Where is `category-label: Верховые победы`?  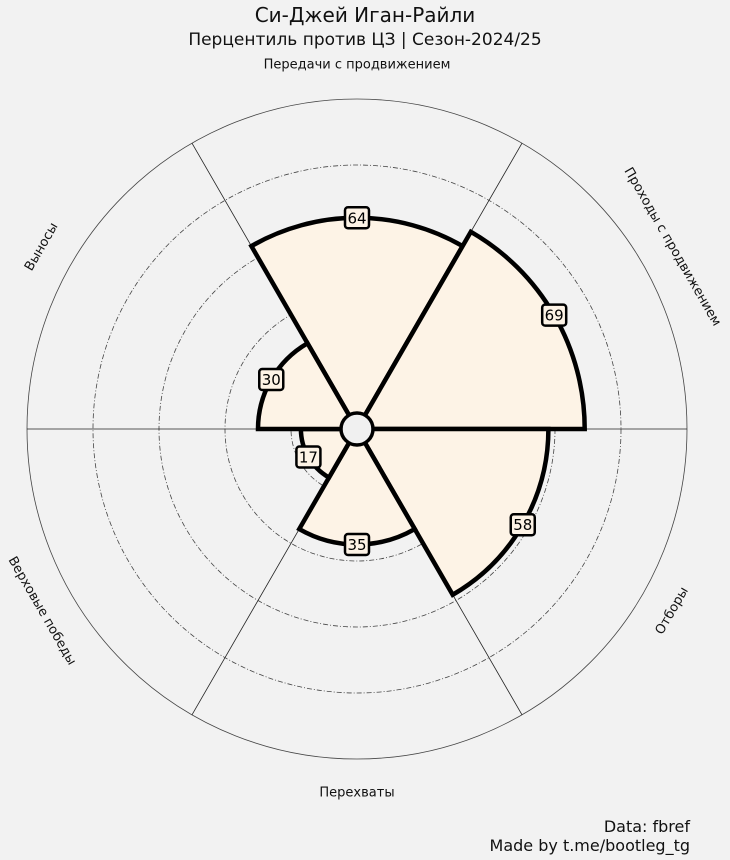
category-label: Верховые победы is located at coordinates (42, 611).